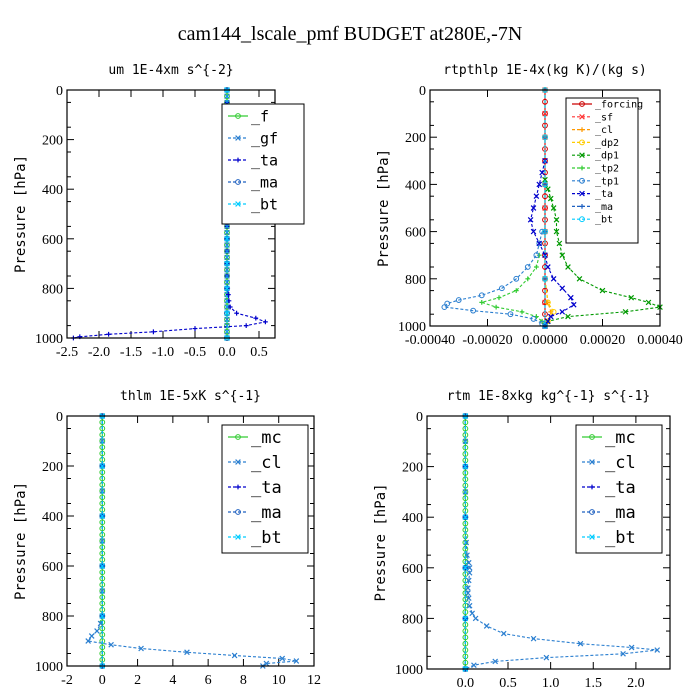 The height and width of the screenshot is (700, 700). What do you see at coordinates (660, 340) in the screenshot?
I see `x-tick-label: 0.00040` at bounding box center [660, 340].